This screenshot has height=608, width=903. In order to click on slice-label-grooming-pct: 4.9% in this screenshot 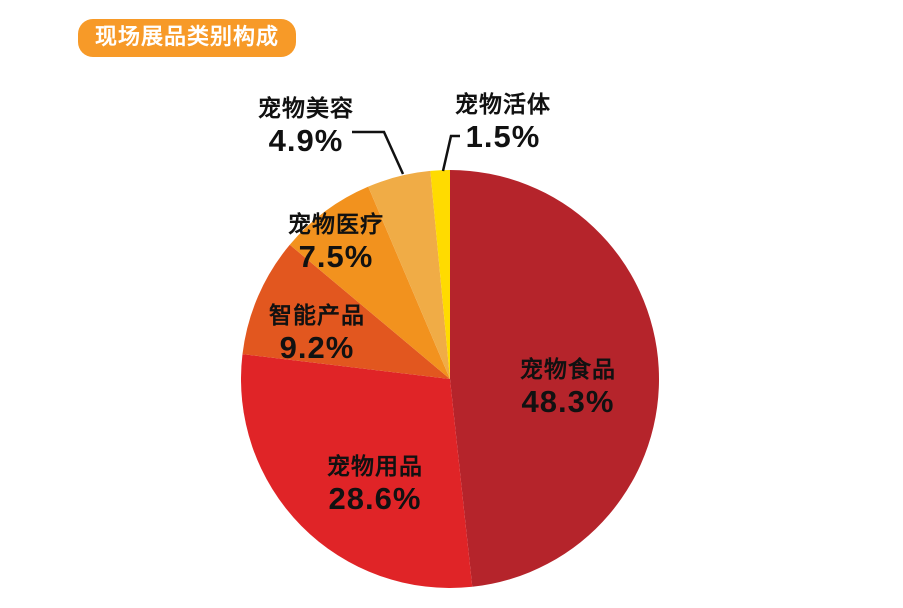, I will do `click(306, 140)`.